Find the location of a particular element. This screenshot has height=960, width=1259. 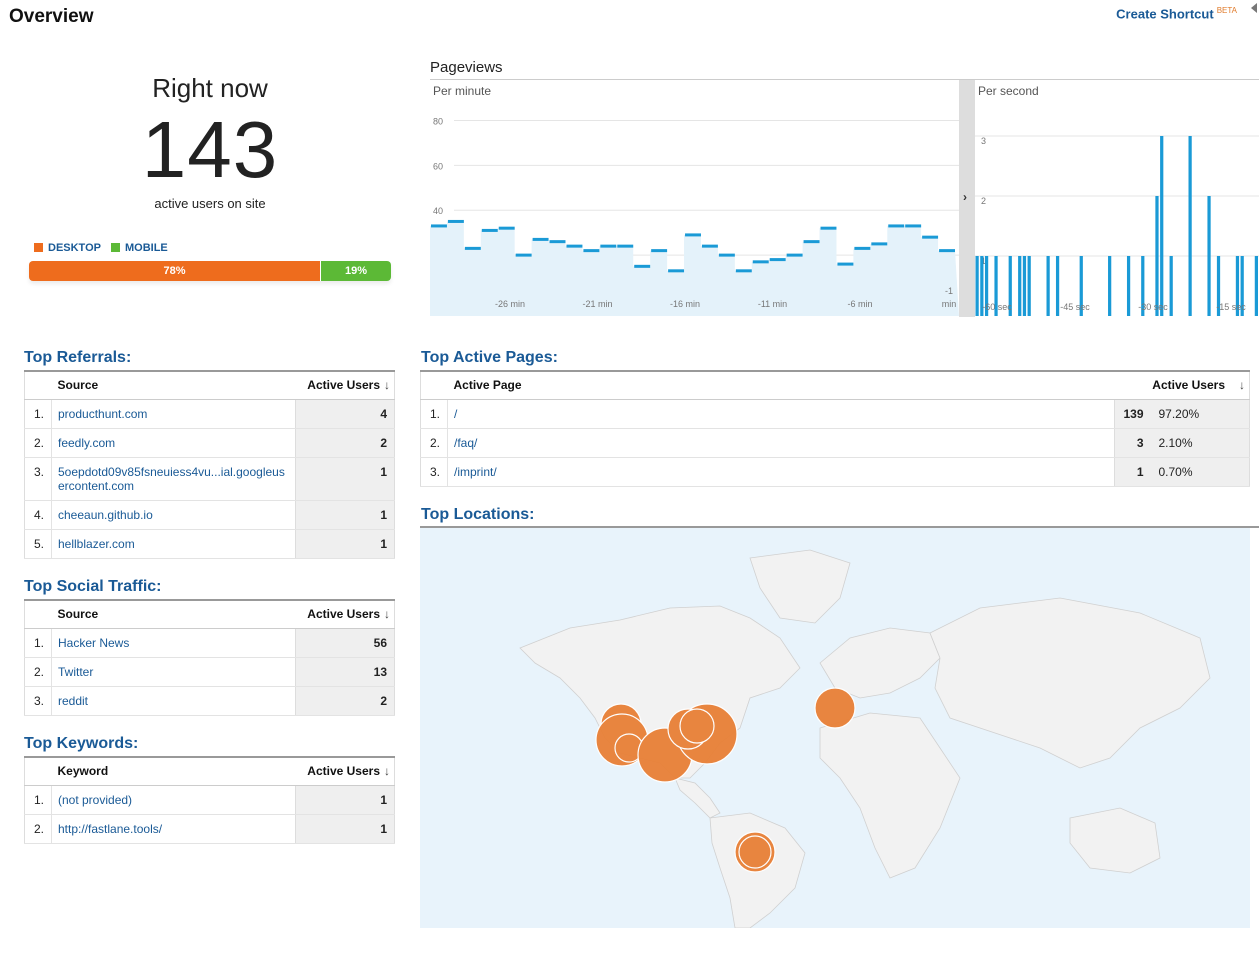

table-header: Active Page Active Users ↓ is located at coordinates (835, 385).